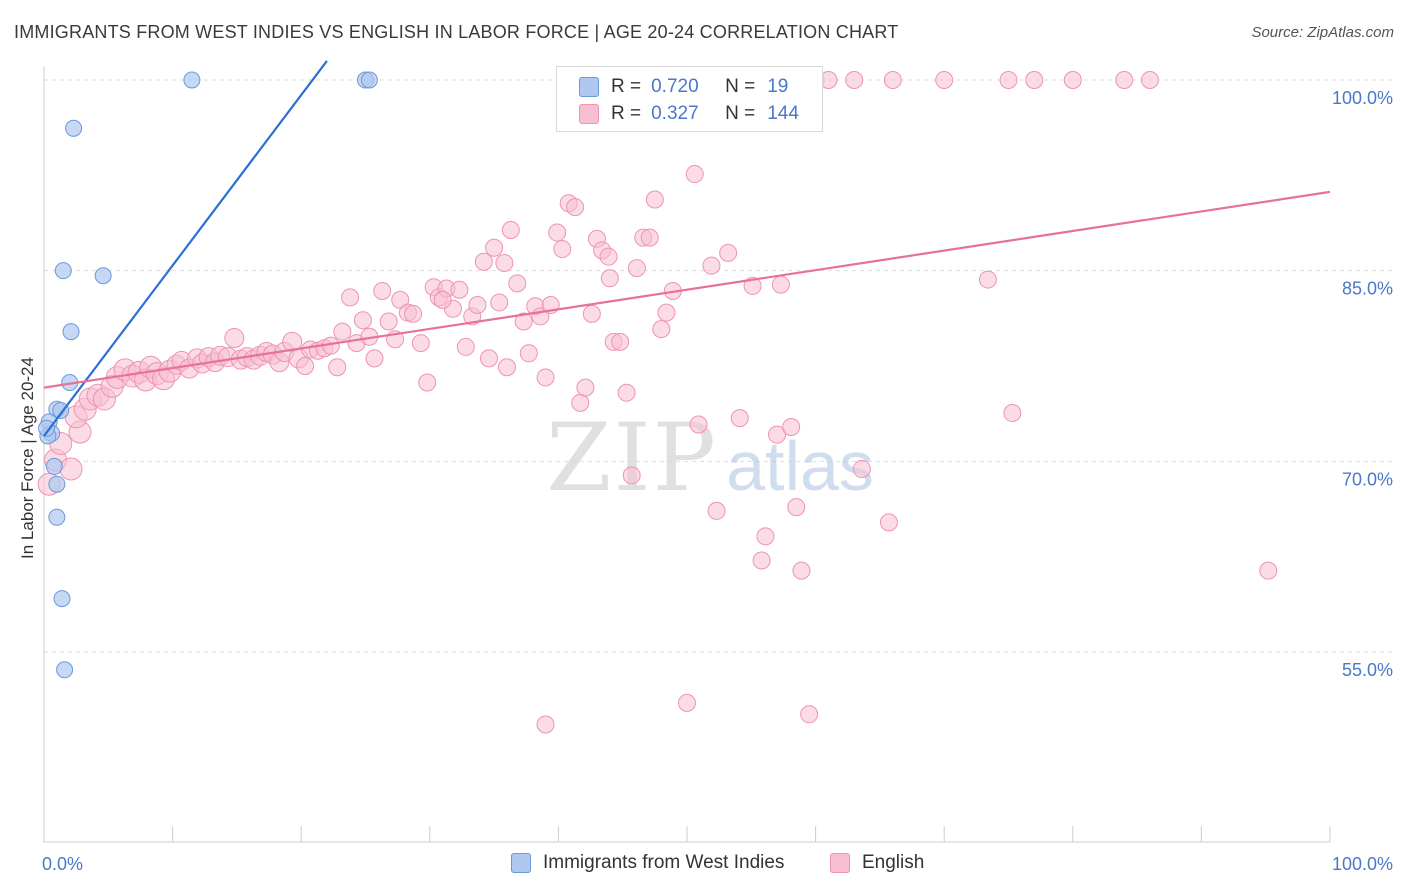 The image size is (1406, 892). What do you see at coordinates (1362, 864) in the screenshot?
I see `x-tick-label: 100.0%` at bounding box center [1362, 864].